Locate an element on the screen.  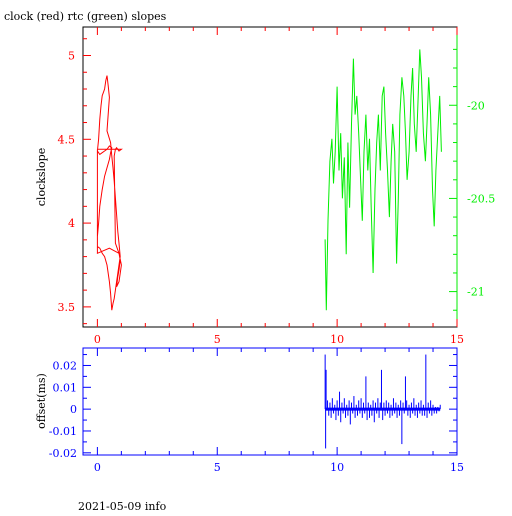
clock-slope-line is located at coordinates (109, 193).